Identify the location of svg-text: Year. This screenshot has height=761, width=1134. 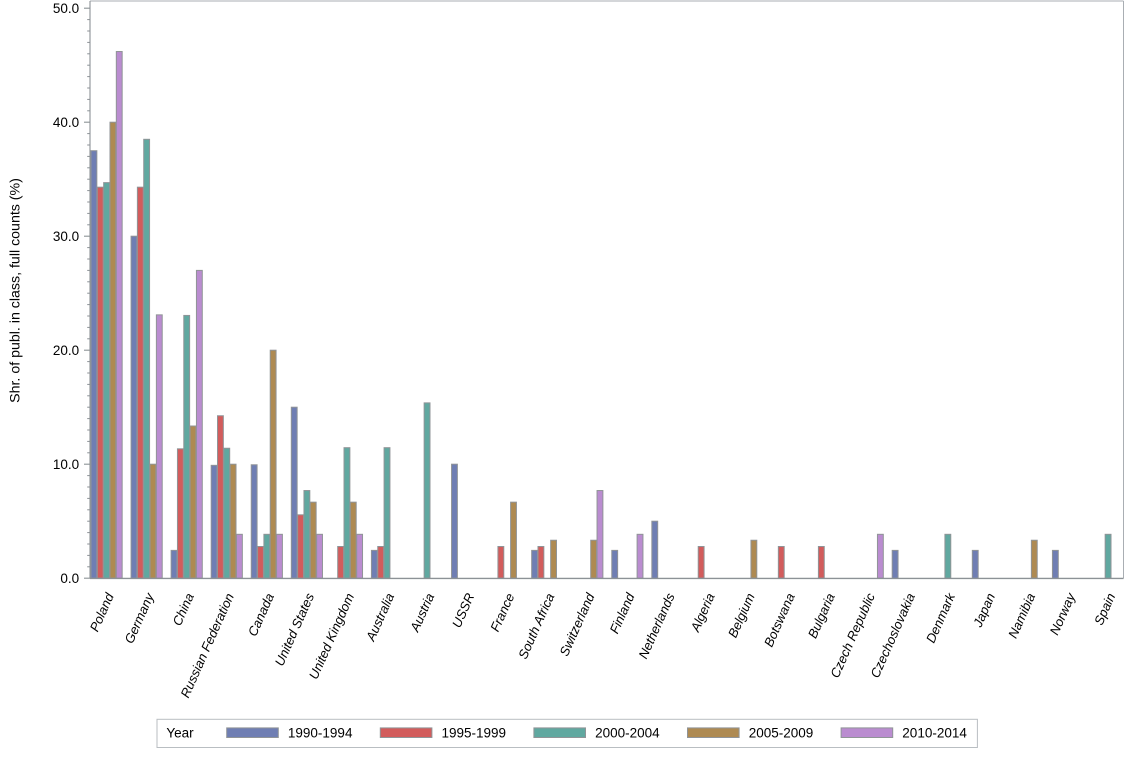
(180, 732).